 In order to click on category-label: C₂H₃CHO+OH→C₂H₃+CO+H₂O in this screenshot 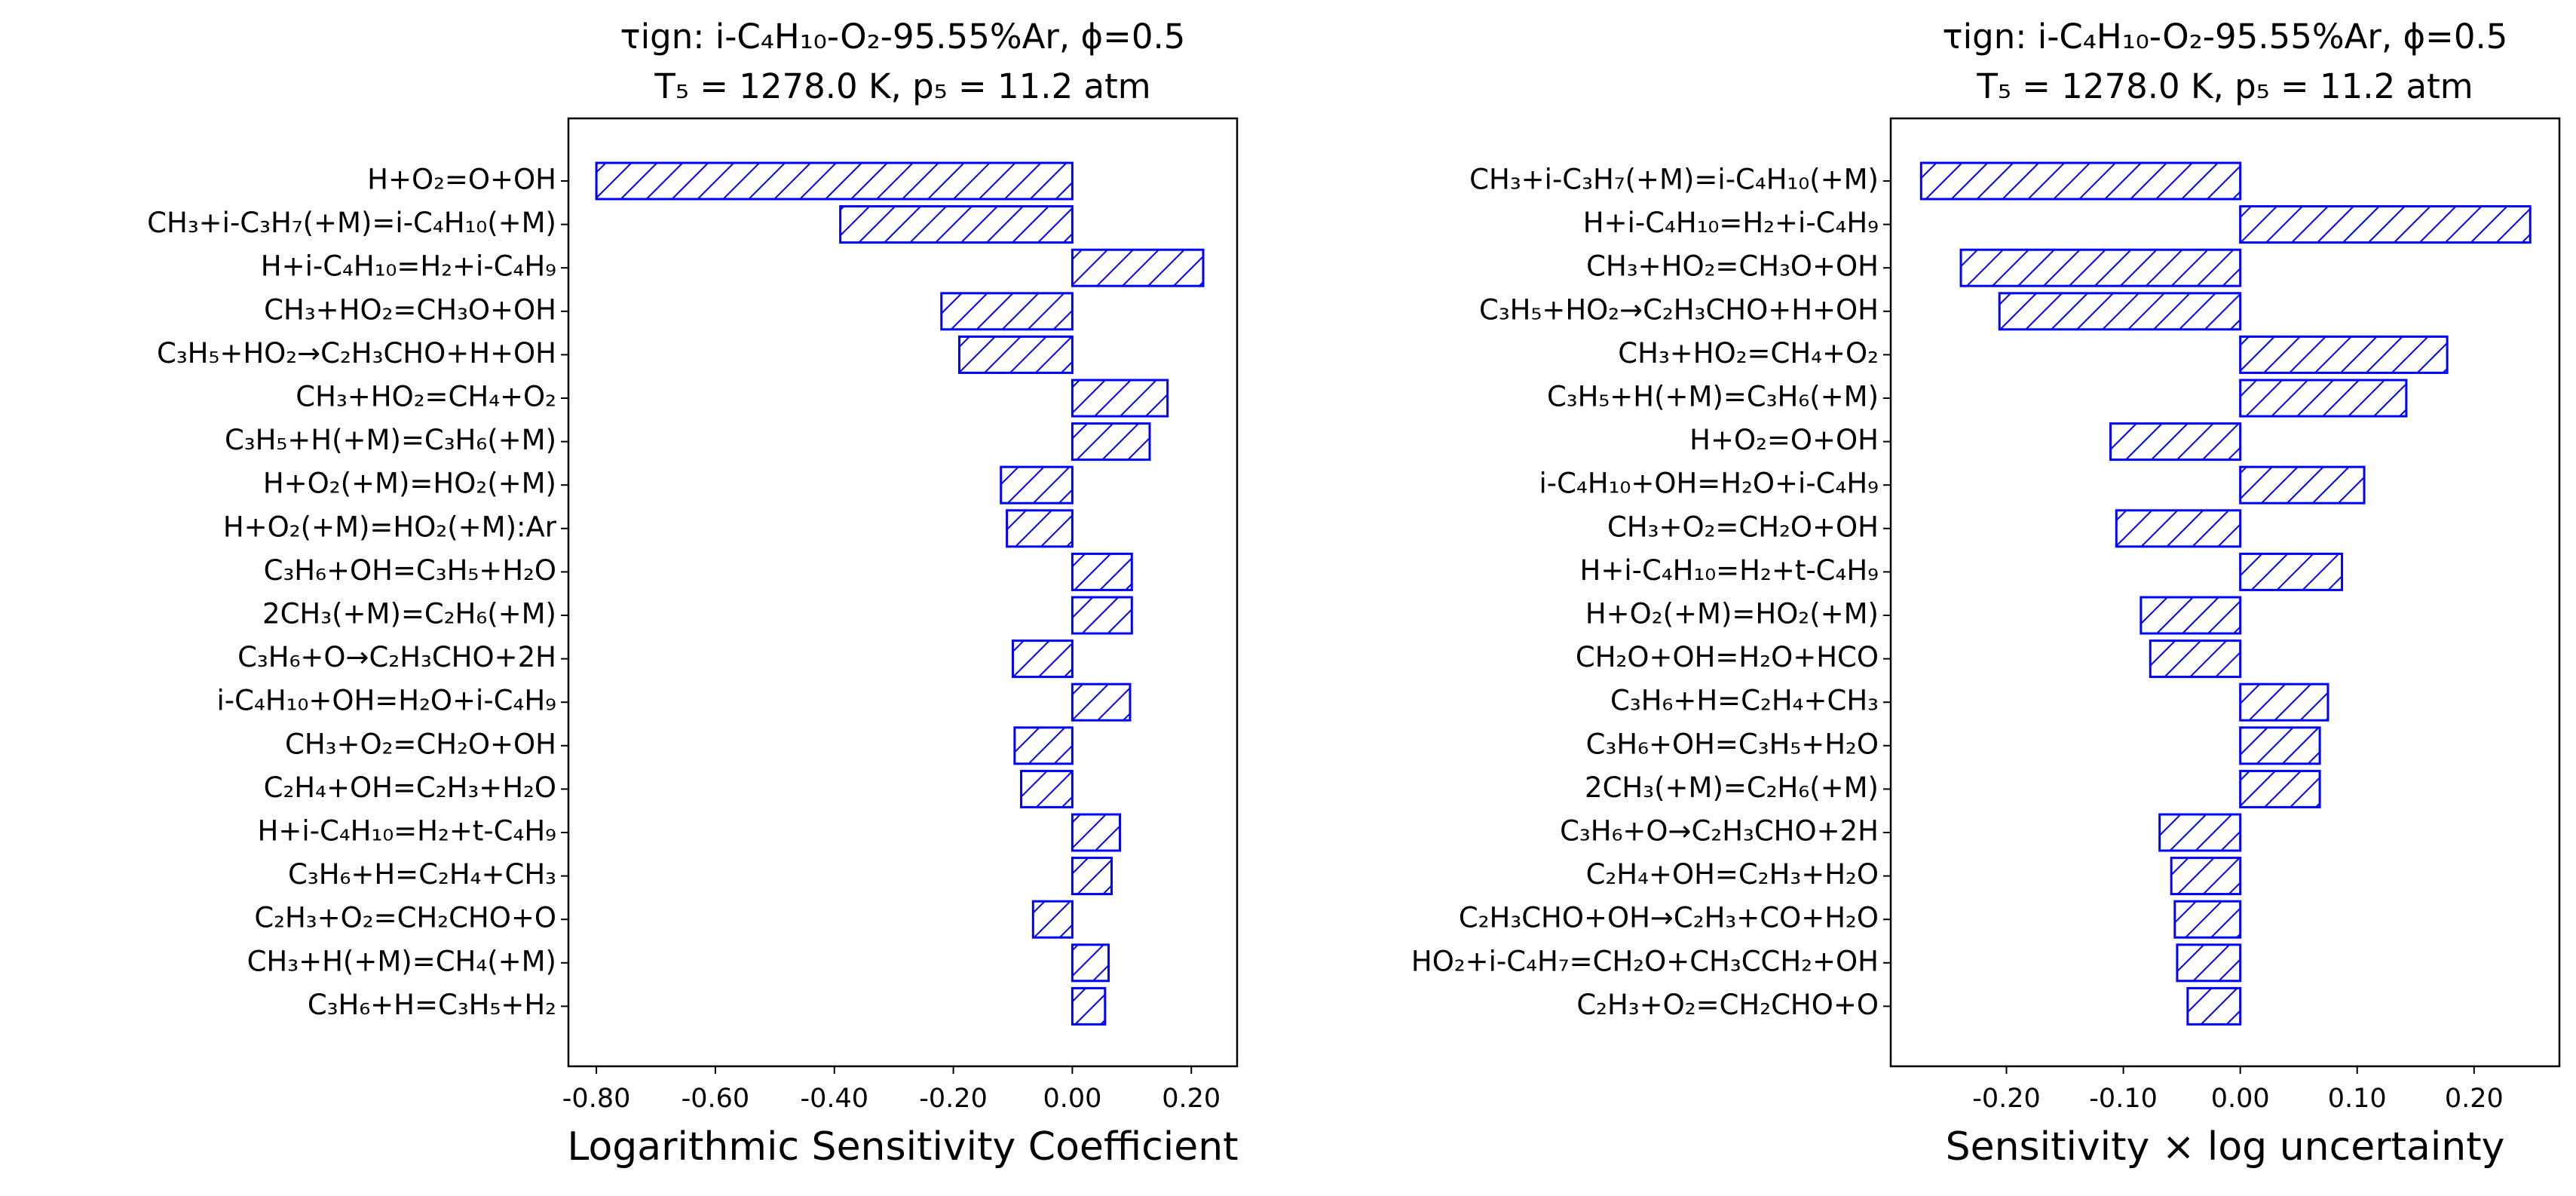, I will do `click(1669, 918)`.